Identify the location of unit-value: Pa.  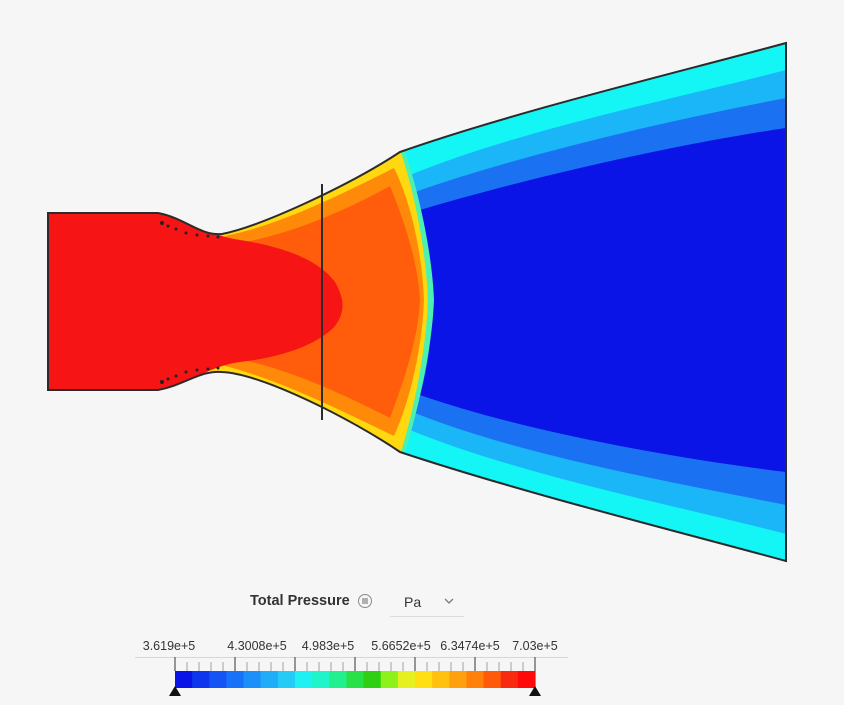
(413, 601).